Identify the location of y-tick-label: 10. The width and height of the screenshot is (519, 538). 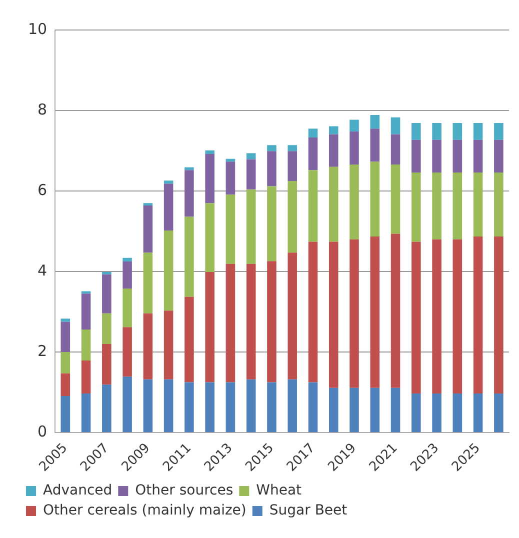
(38, 29).